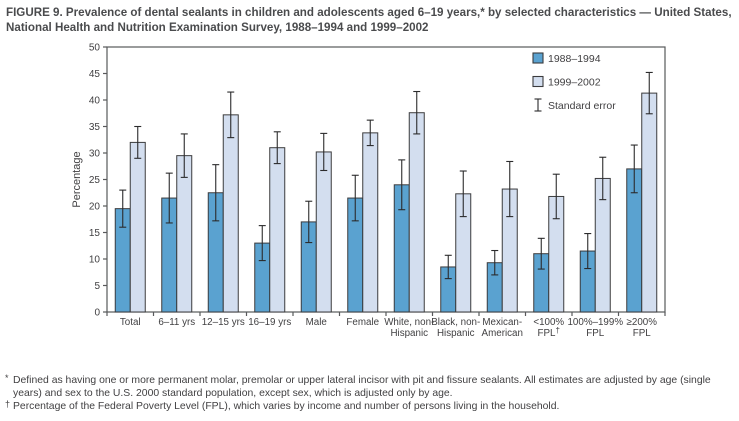  I want to click on x-category-label: Total, so click(130, 322).